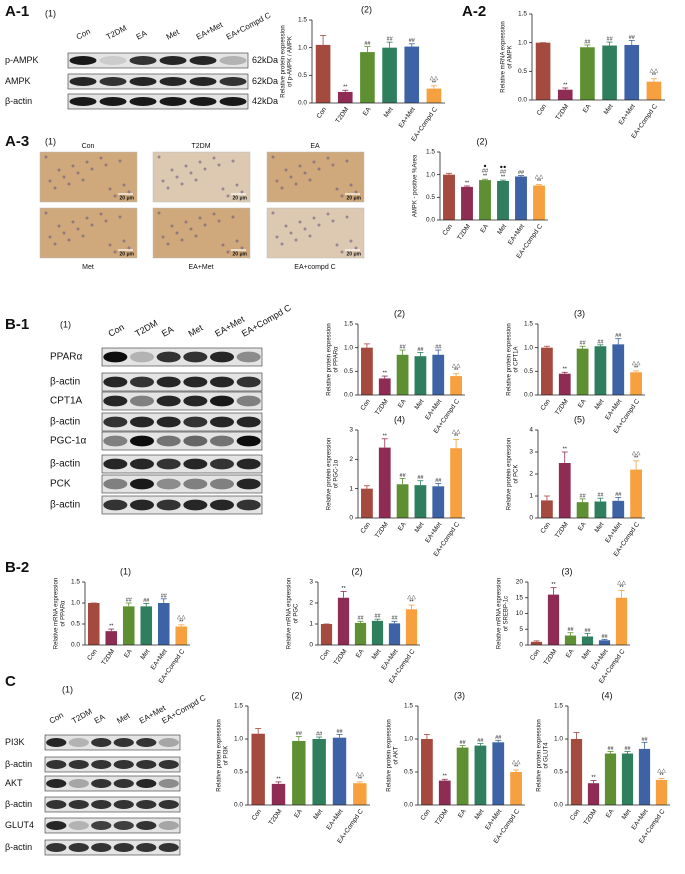 The image size is (685, 874). Describe the element at coordinates (520, 582) in the screenshot. I see `y-tick-label: 20` at that location.